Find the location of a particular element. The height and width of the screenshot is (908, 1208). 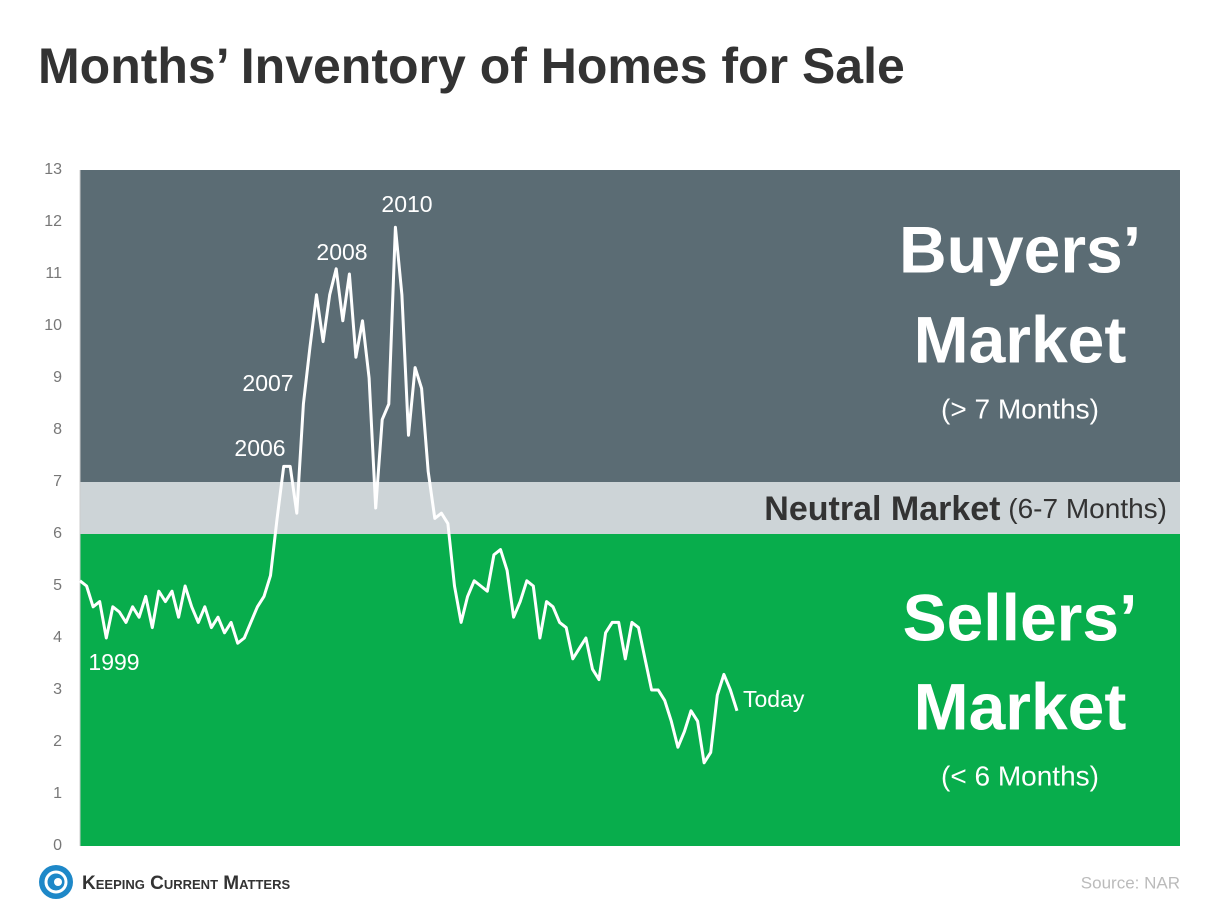

neutral-label-main: Neutral Market is located at coordinates (882, 509).